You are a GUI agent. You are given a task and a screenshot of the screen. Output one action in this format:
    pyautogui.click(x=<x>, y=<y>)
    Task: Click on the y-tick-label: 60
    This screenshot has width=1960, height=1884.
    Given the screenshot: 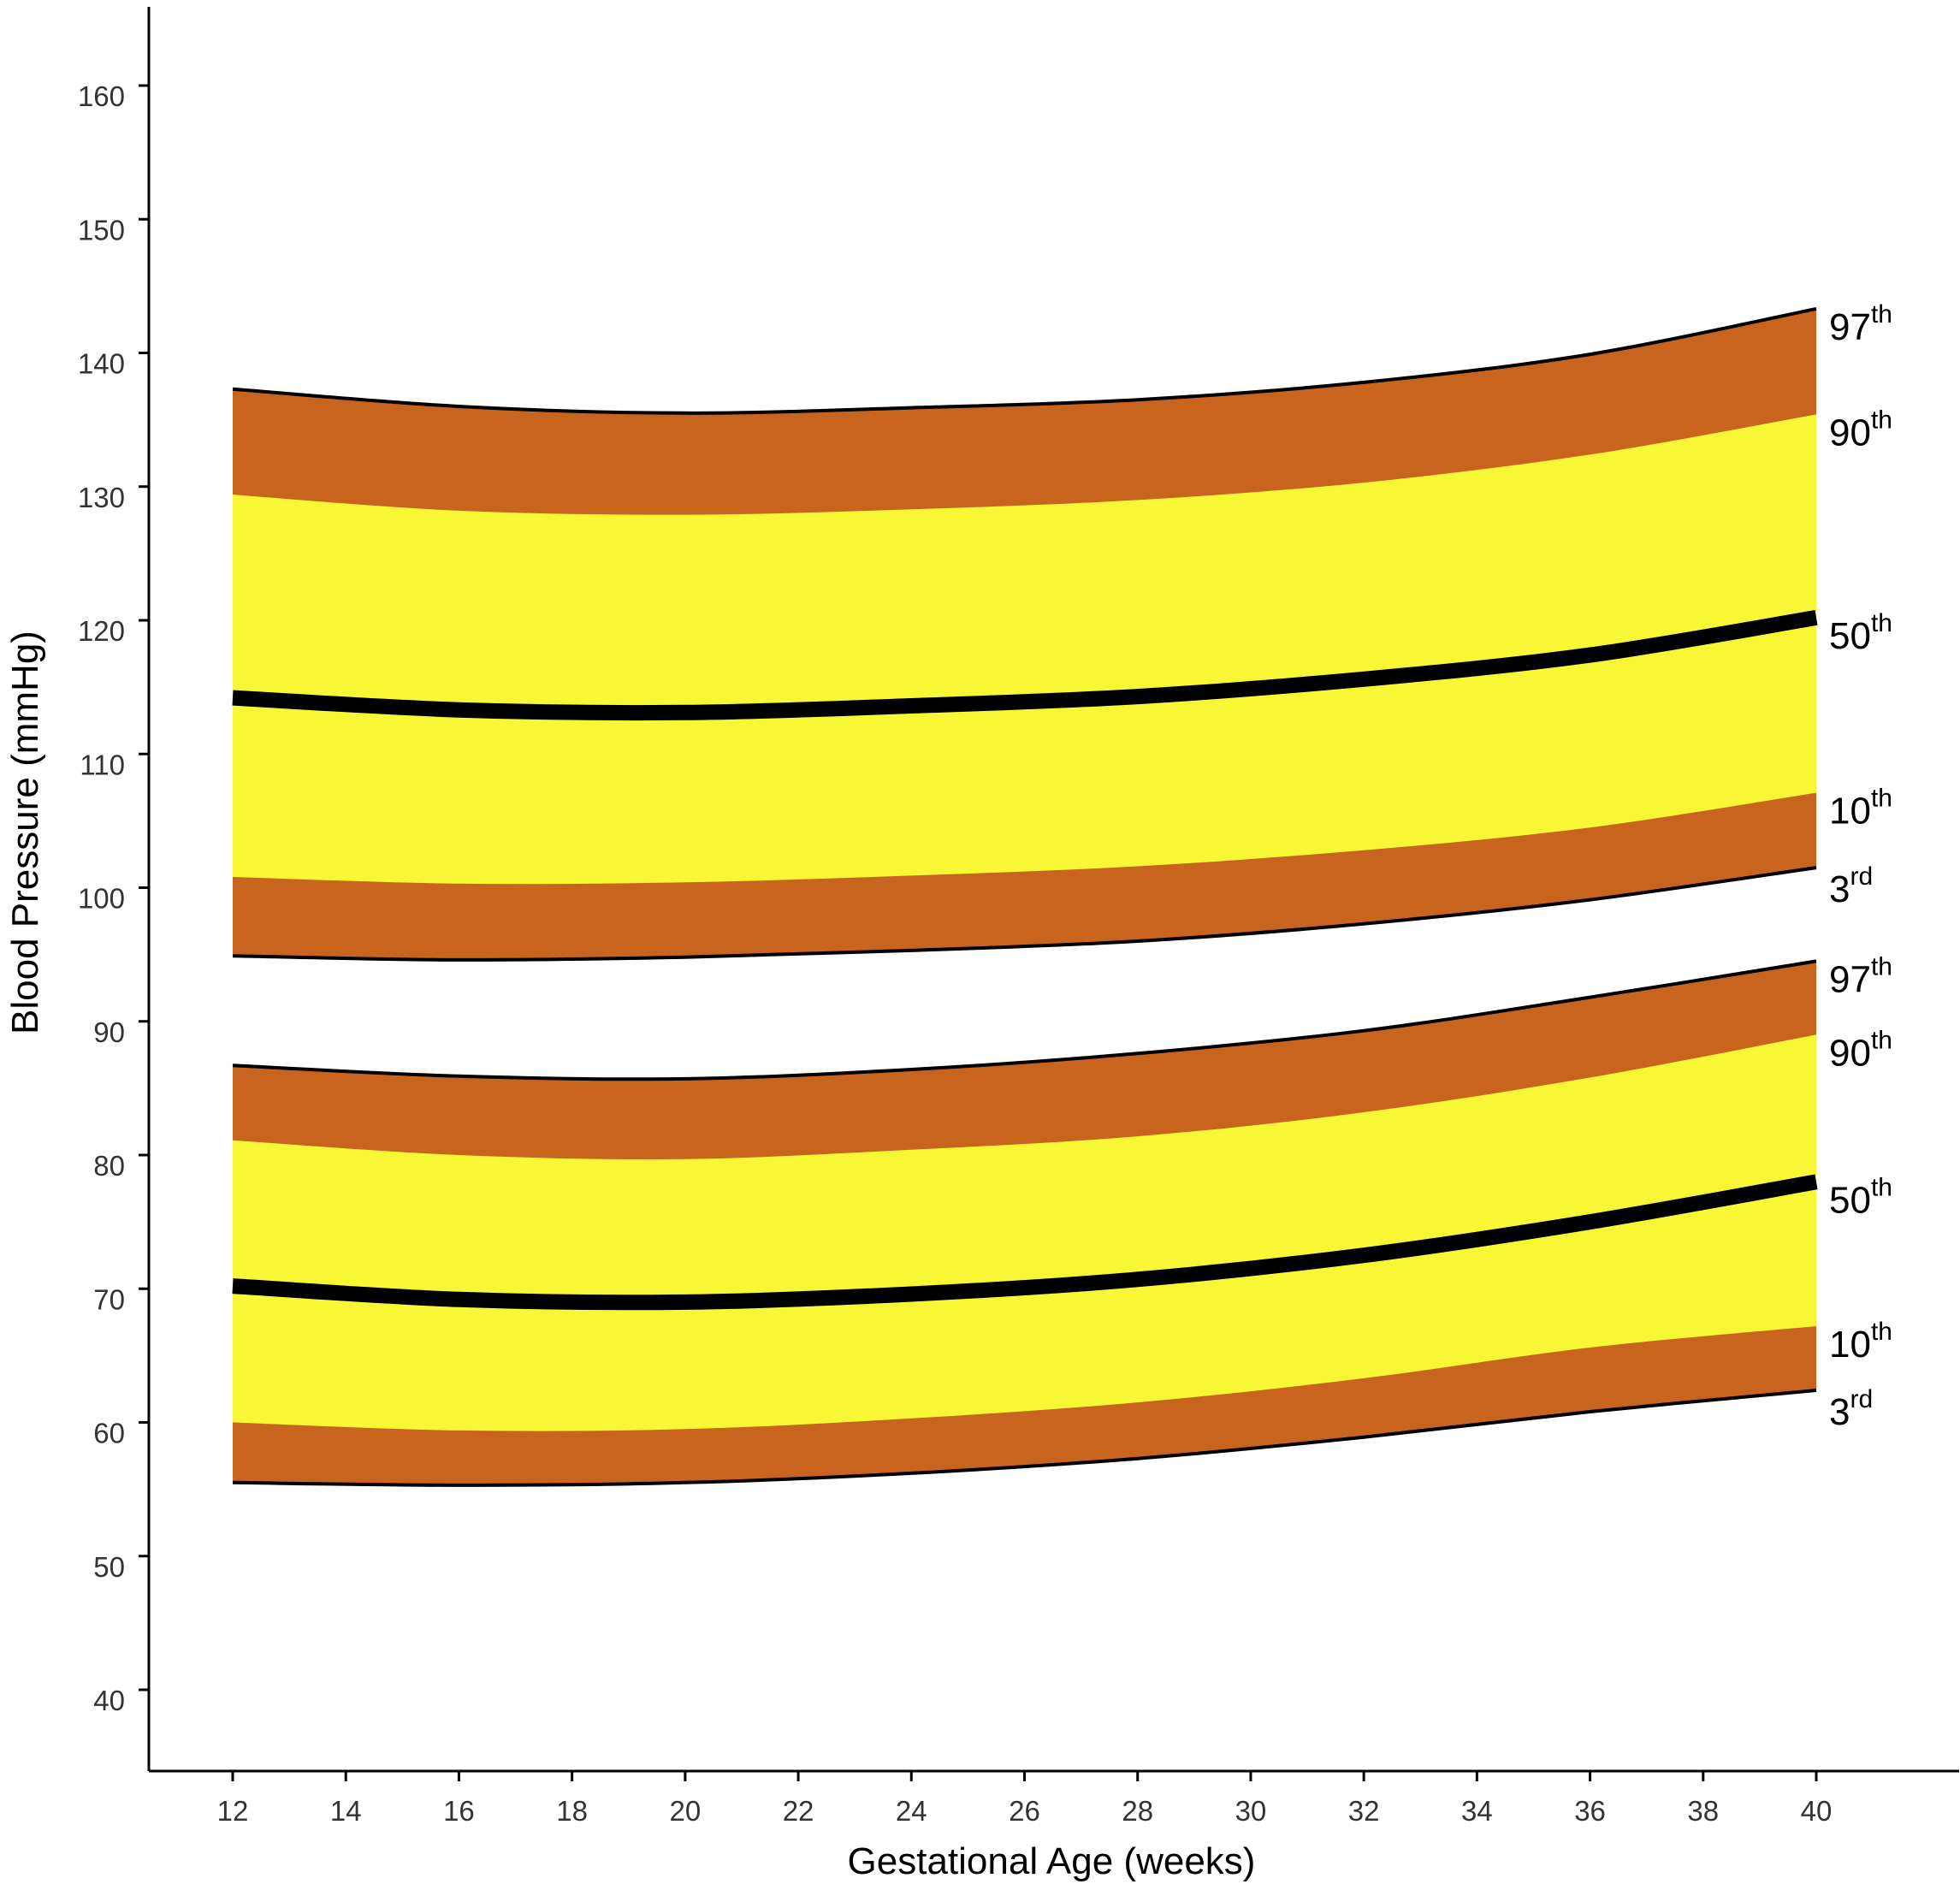 What is the action you would take?
    pyautogui.click(x=109, y=1433)
    